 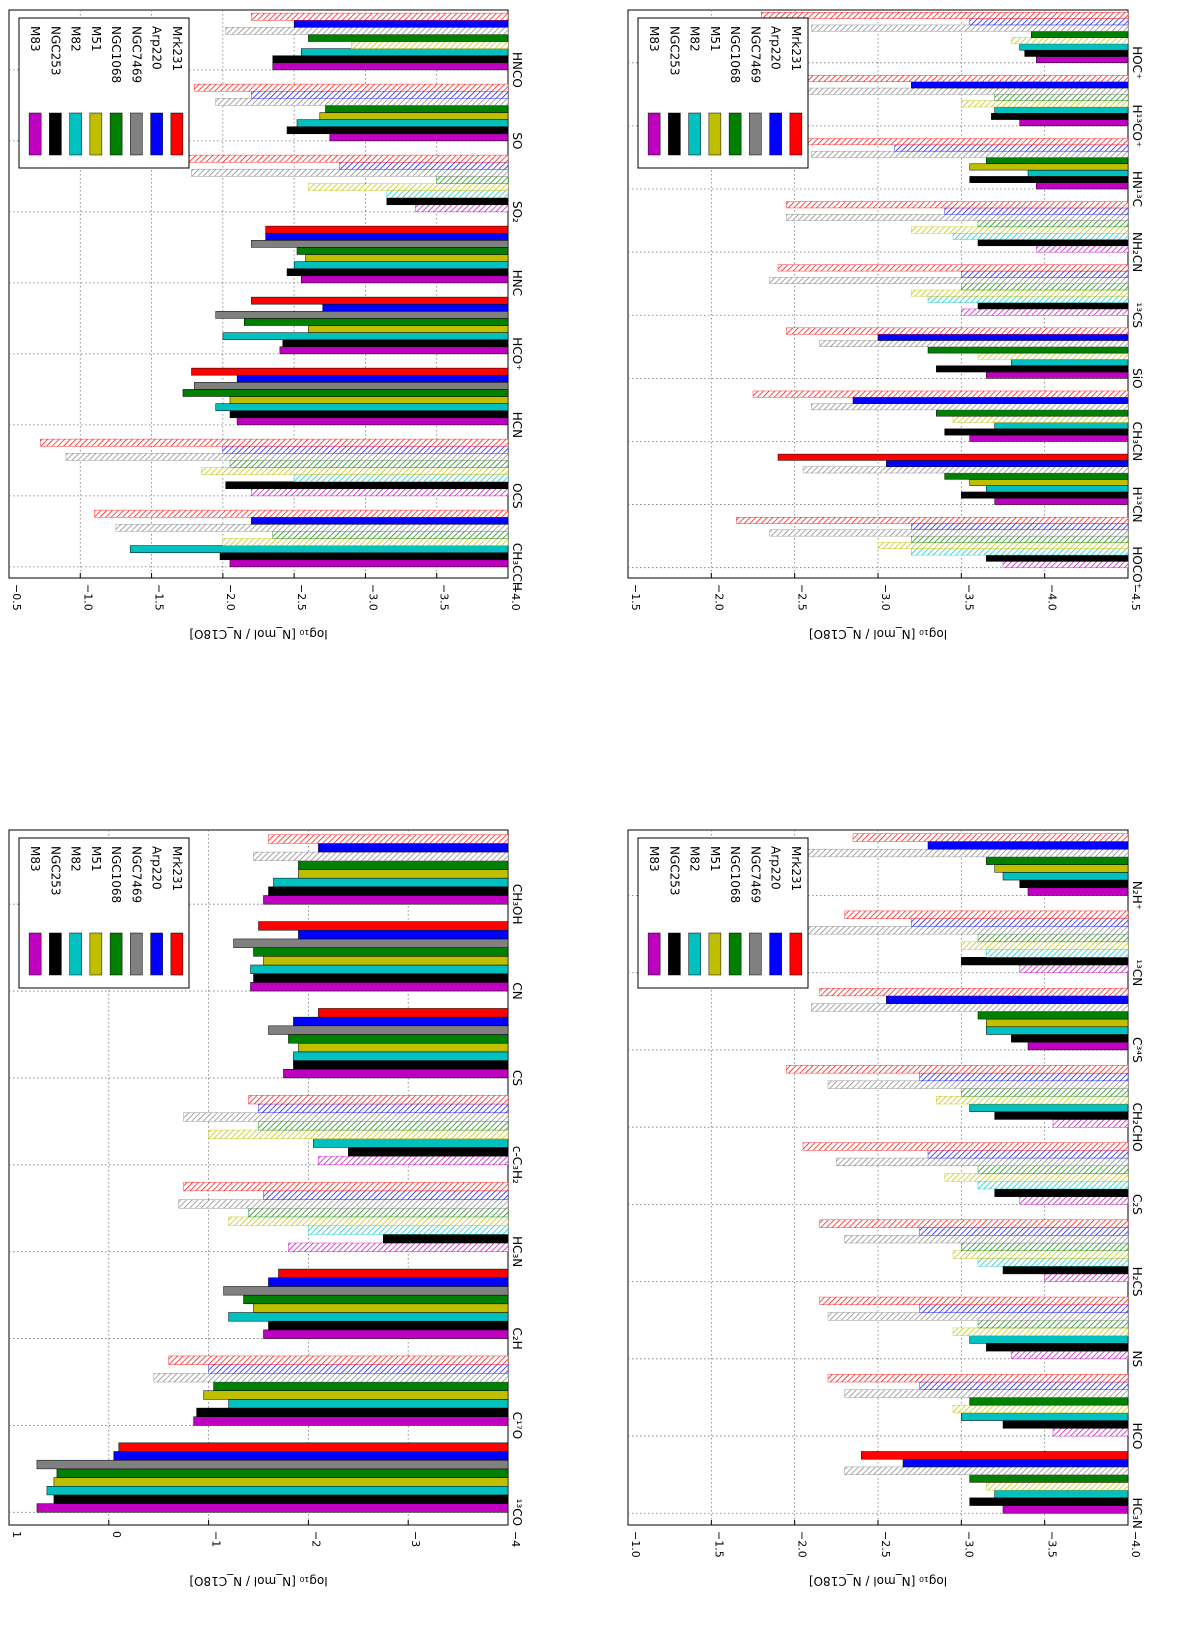 What do you see at coordinates (16, 1534) in the screenshot?
I see `value-tick-label: 1` at bounding box center [16, 1534].